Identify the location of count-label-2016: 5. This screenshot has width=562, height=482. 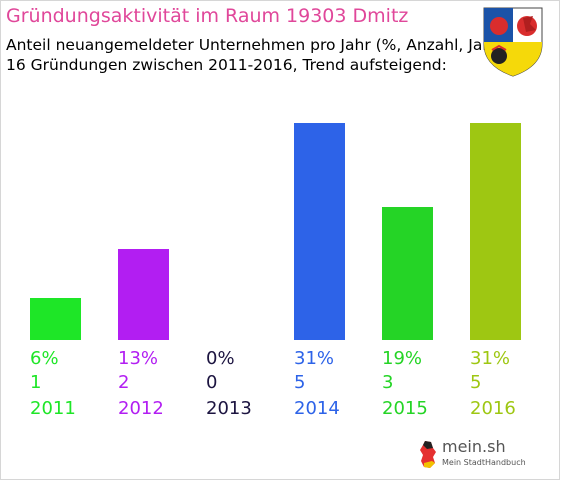
(475, 382).